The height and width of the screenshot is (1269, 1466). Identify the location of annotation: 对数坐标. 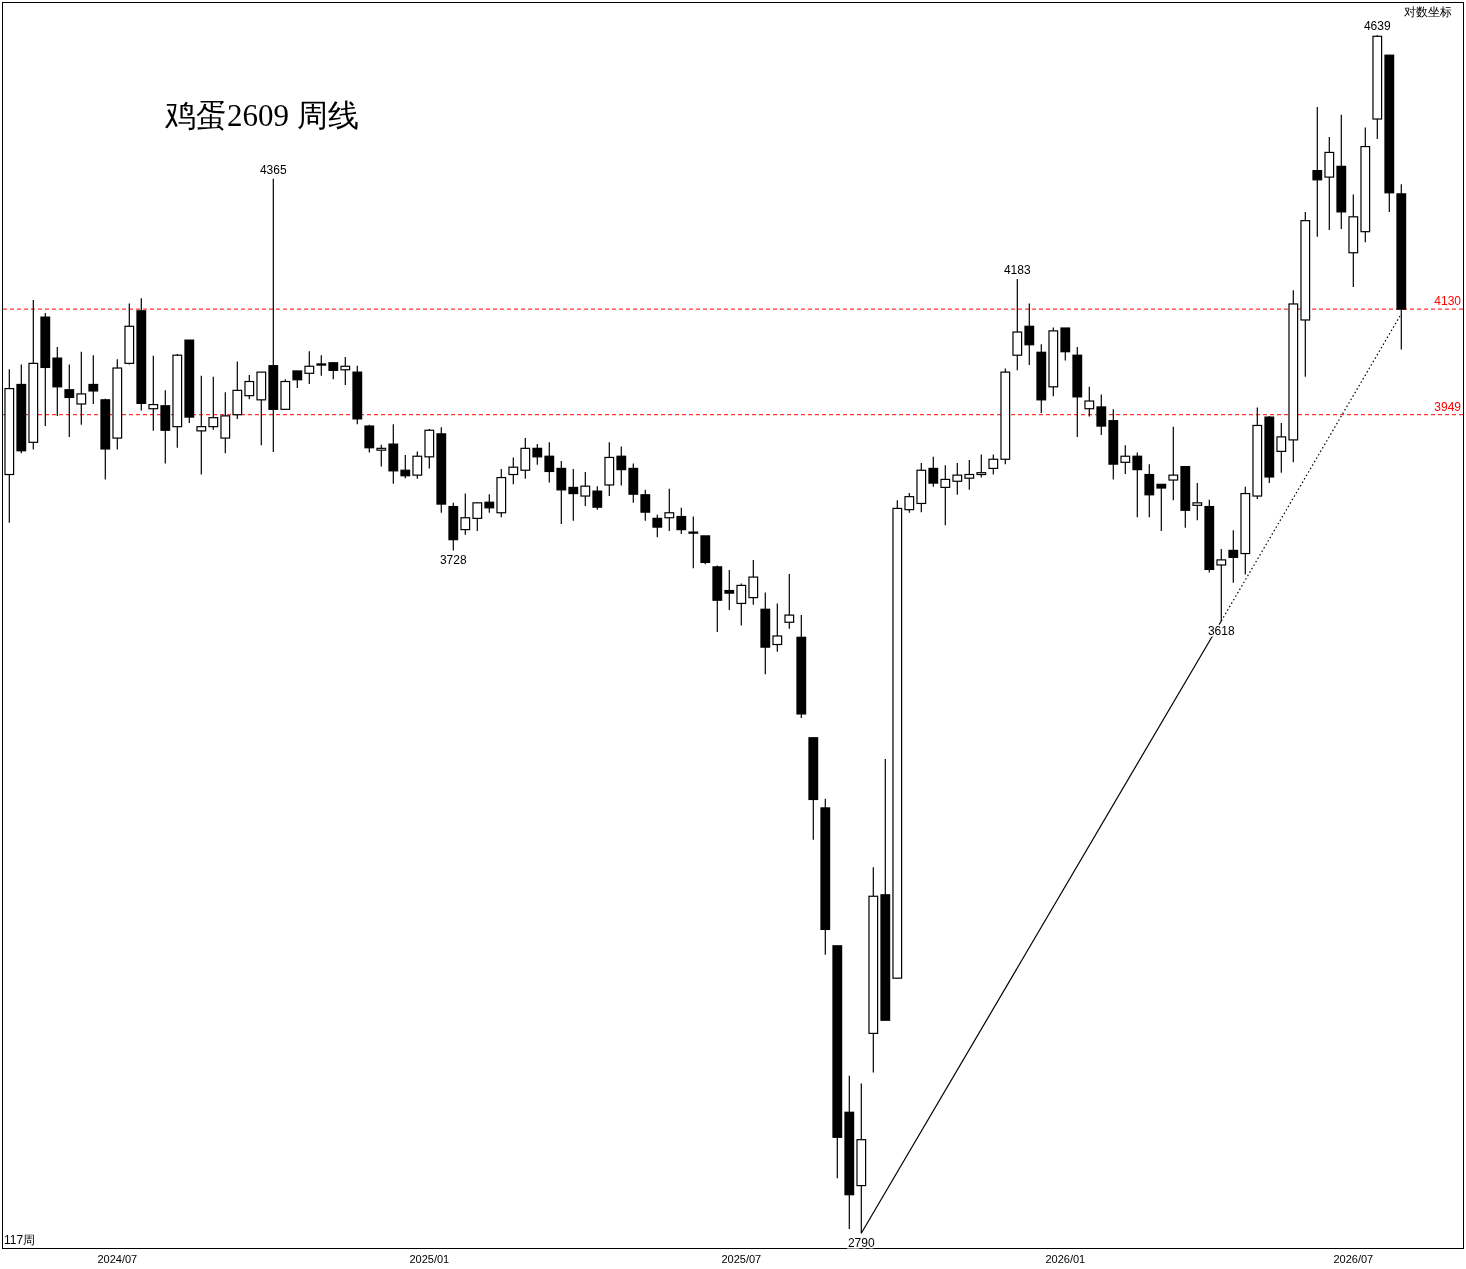
(1428, 12).